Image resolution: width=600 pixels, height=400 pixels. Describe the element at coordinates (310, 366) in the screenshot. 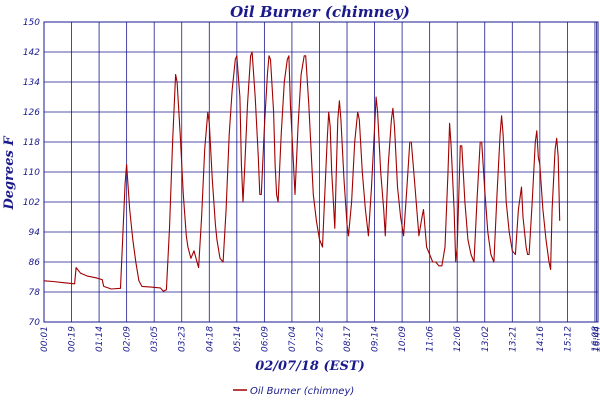

I see `x-axis-title: 02/07/18 (EST)` at that location.